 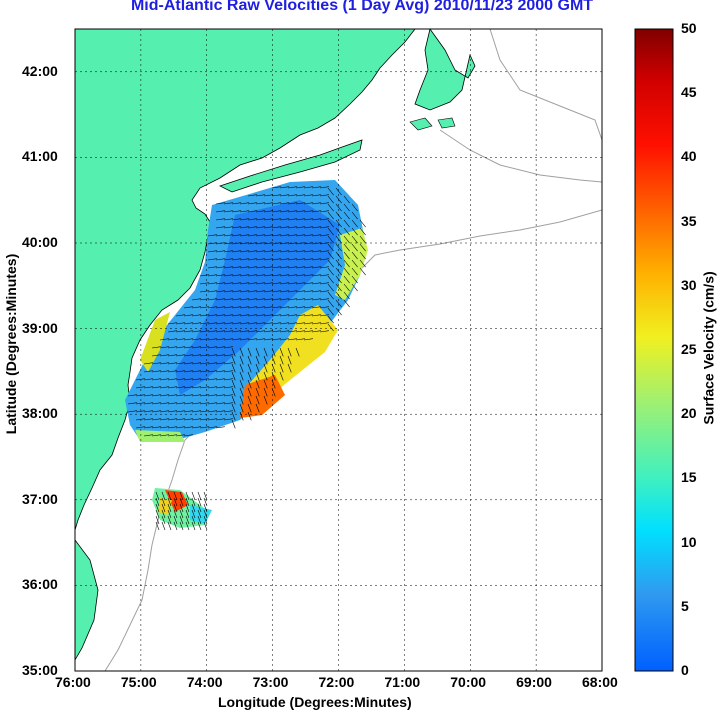 What do you see at coordinates (73, 682) in the screenshot?
I see `x-tick-label: 76:00` at bounding box center [73, 682].